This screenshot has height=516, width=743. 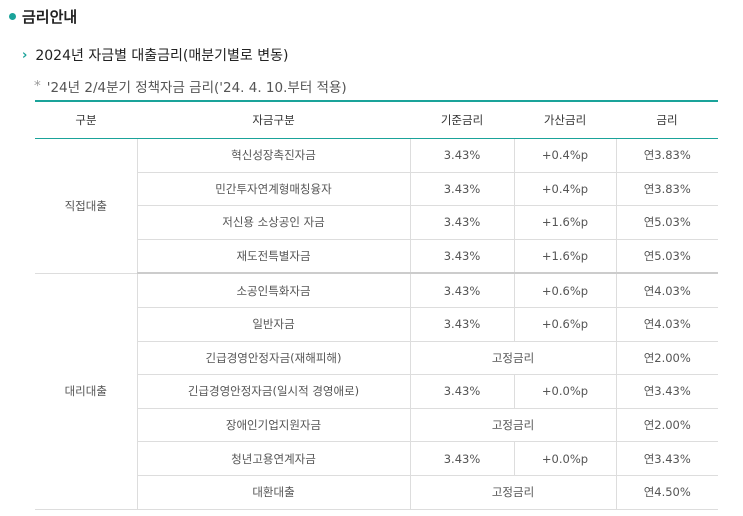 I want to click on group-label: 대리대출, so click(x=86, y=391).